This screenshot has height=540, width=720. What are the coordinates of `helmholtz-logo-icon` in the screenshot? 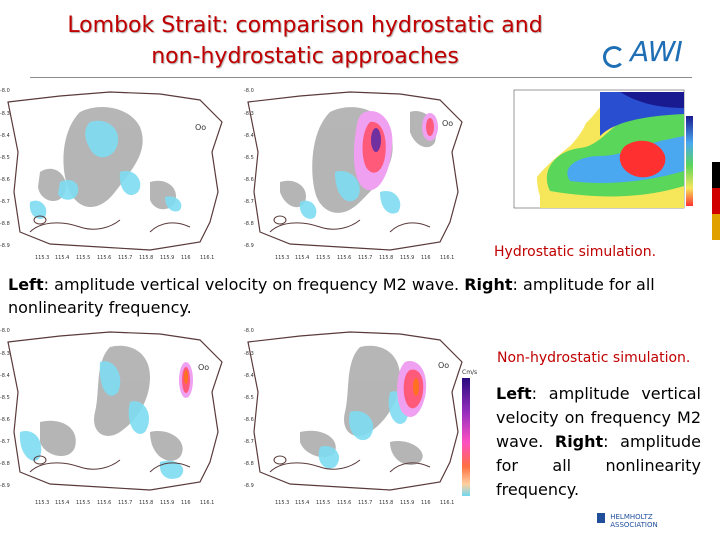 It's located at (601, 518).